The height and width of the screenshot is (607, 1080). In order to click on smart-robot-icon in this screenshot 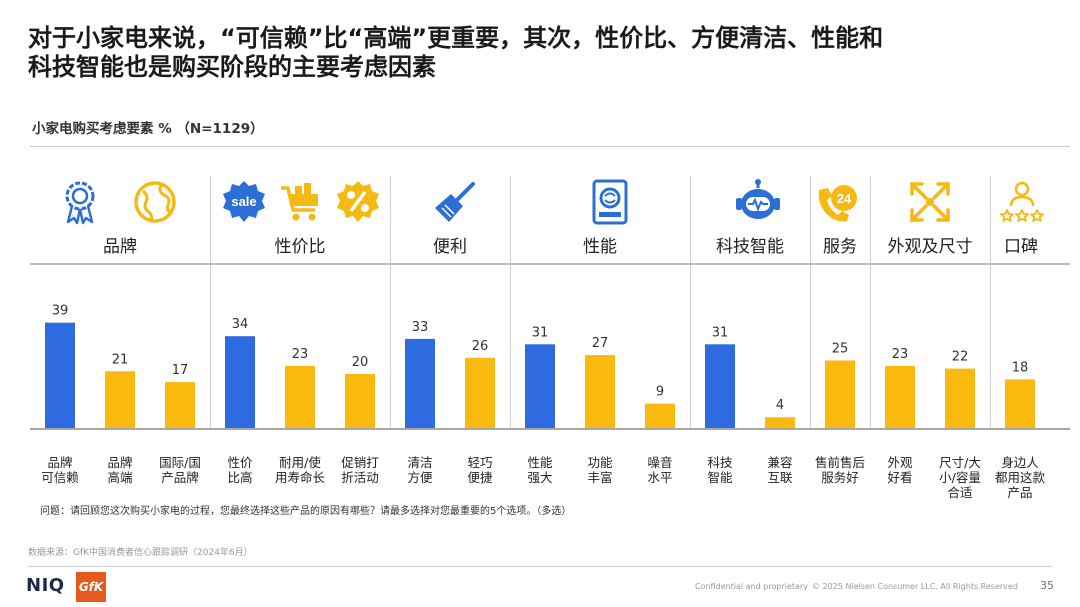, I will do `click(758, 199)`.